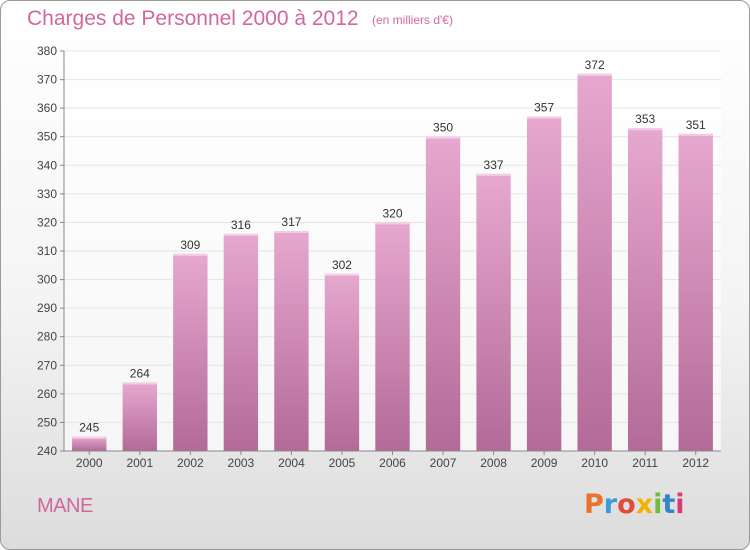 The height and width of the screenshot is (550, 750). Describe the element at coordinates (47, 422) in the screenshot. I see `y-tick-label: 250` at that location.